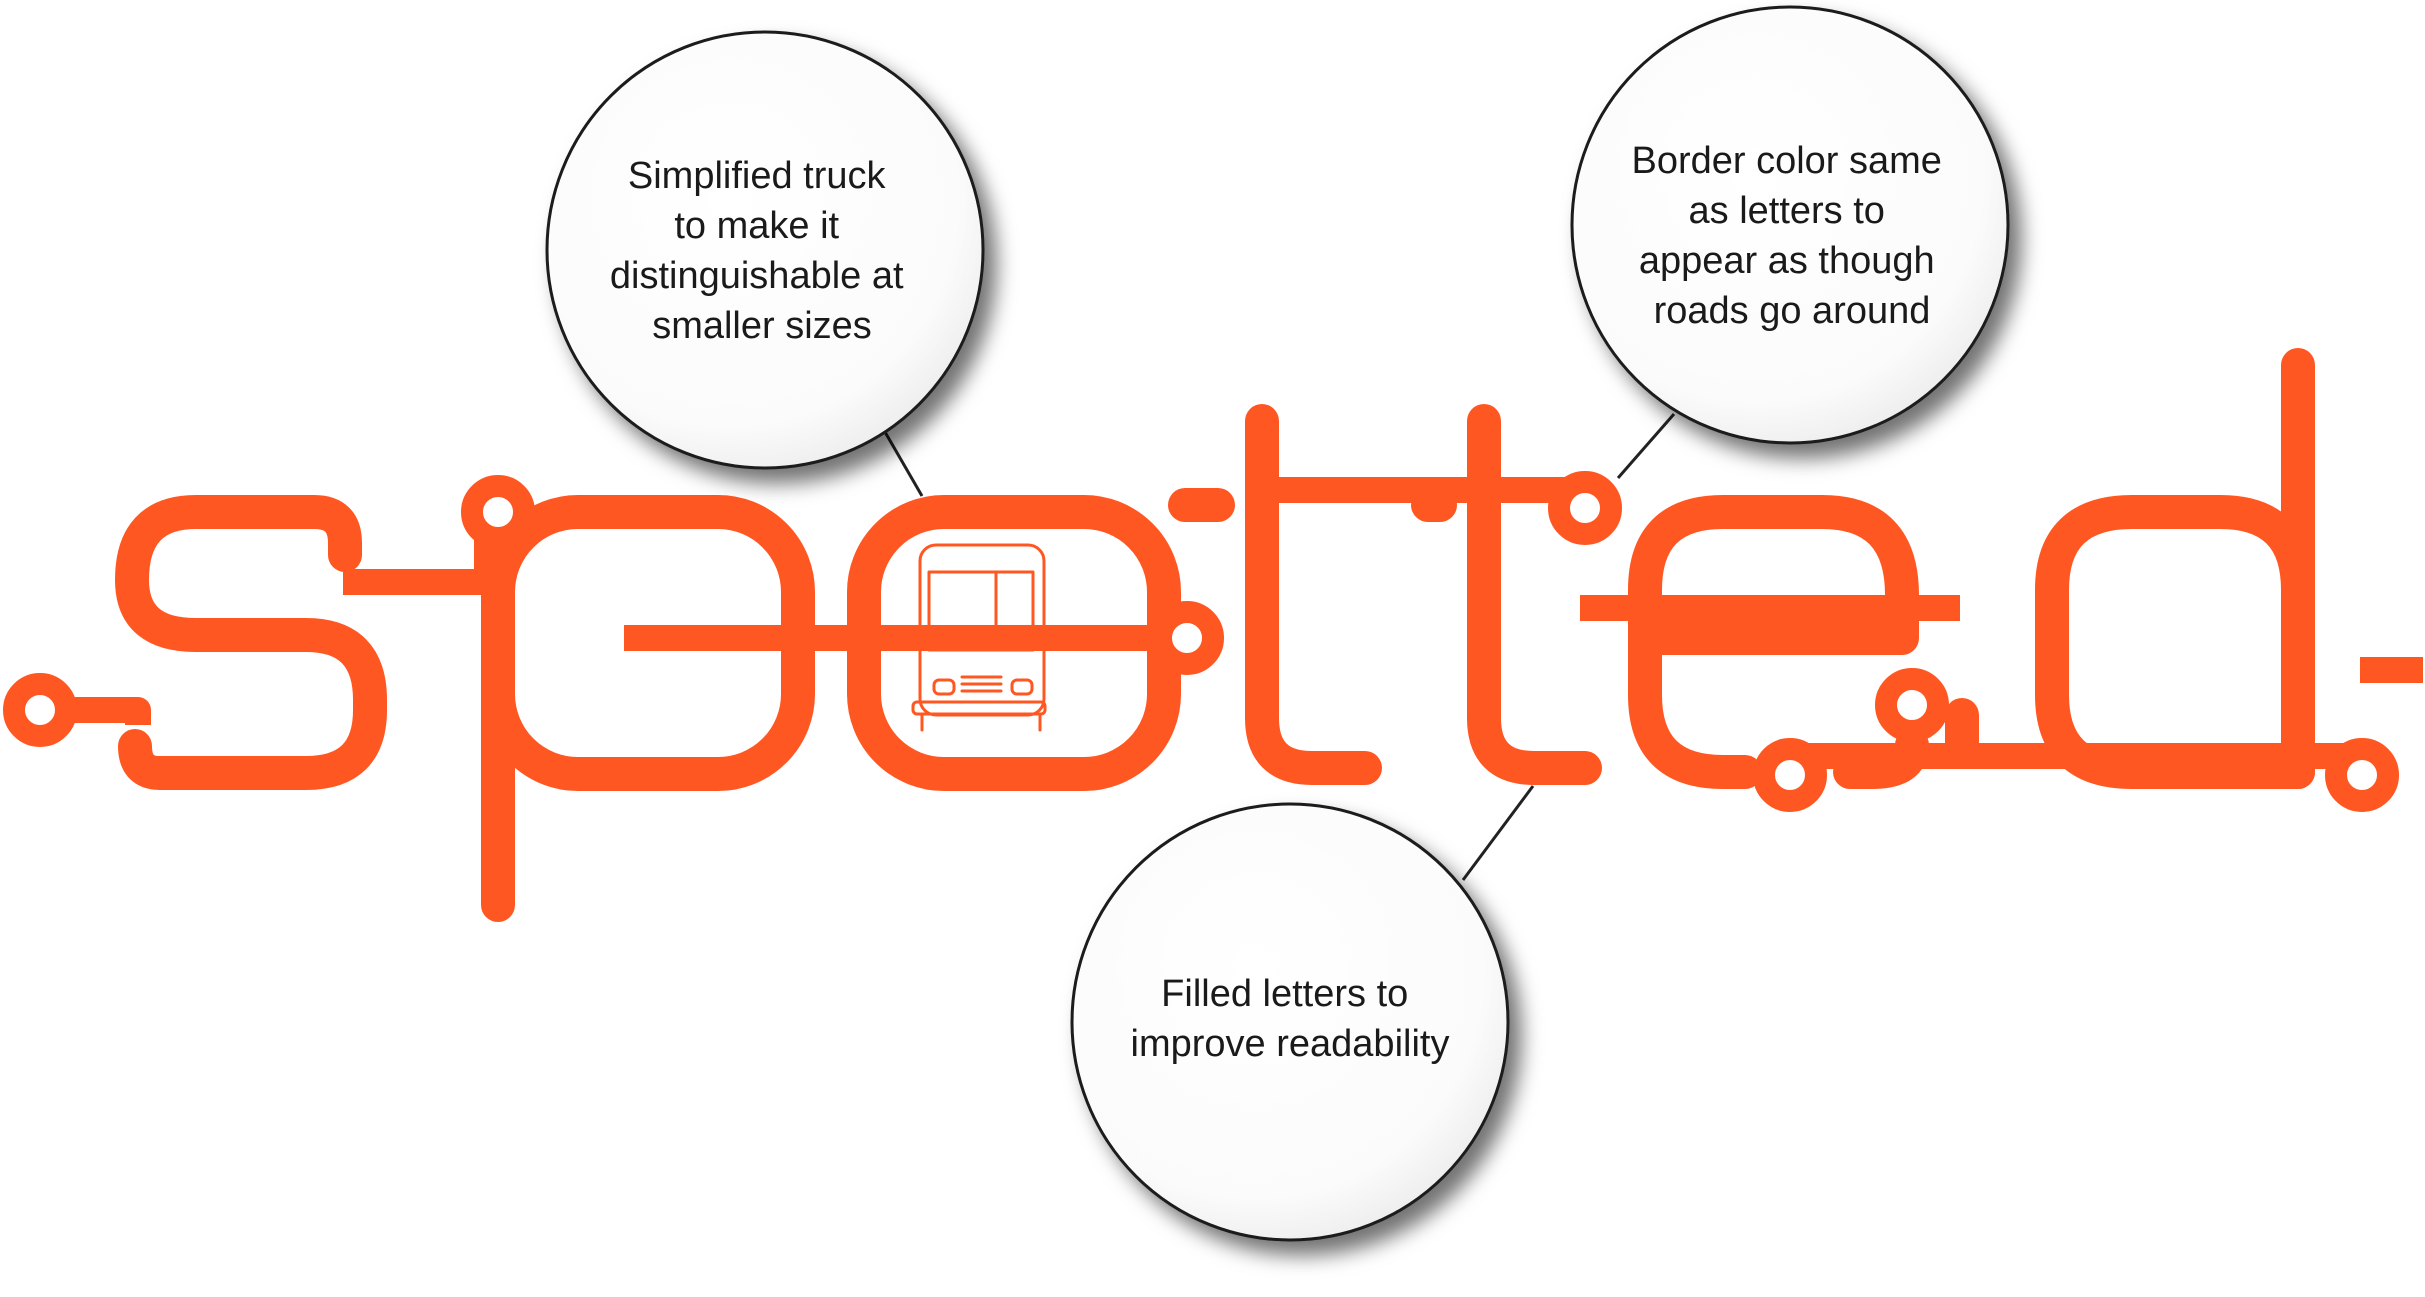  I want to click on callout-connector-filled, so click(1498, 833).